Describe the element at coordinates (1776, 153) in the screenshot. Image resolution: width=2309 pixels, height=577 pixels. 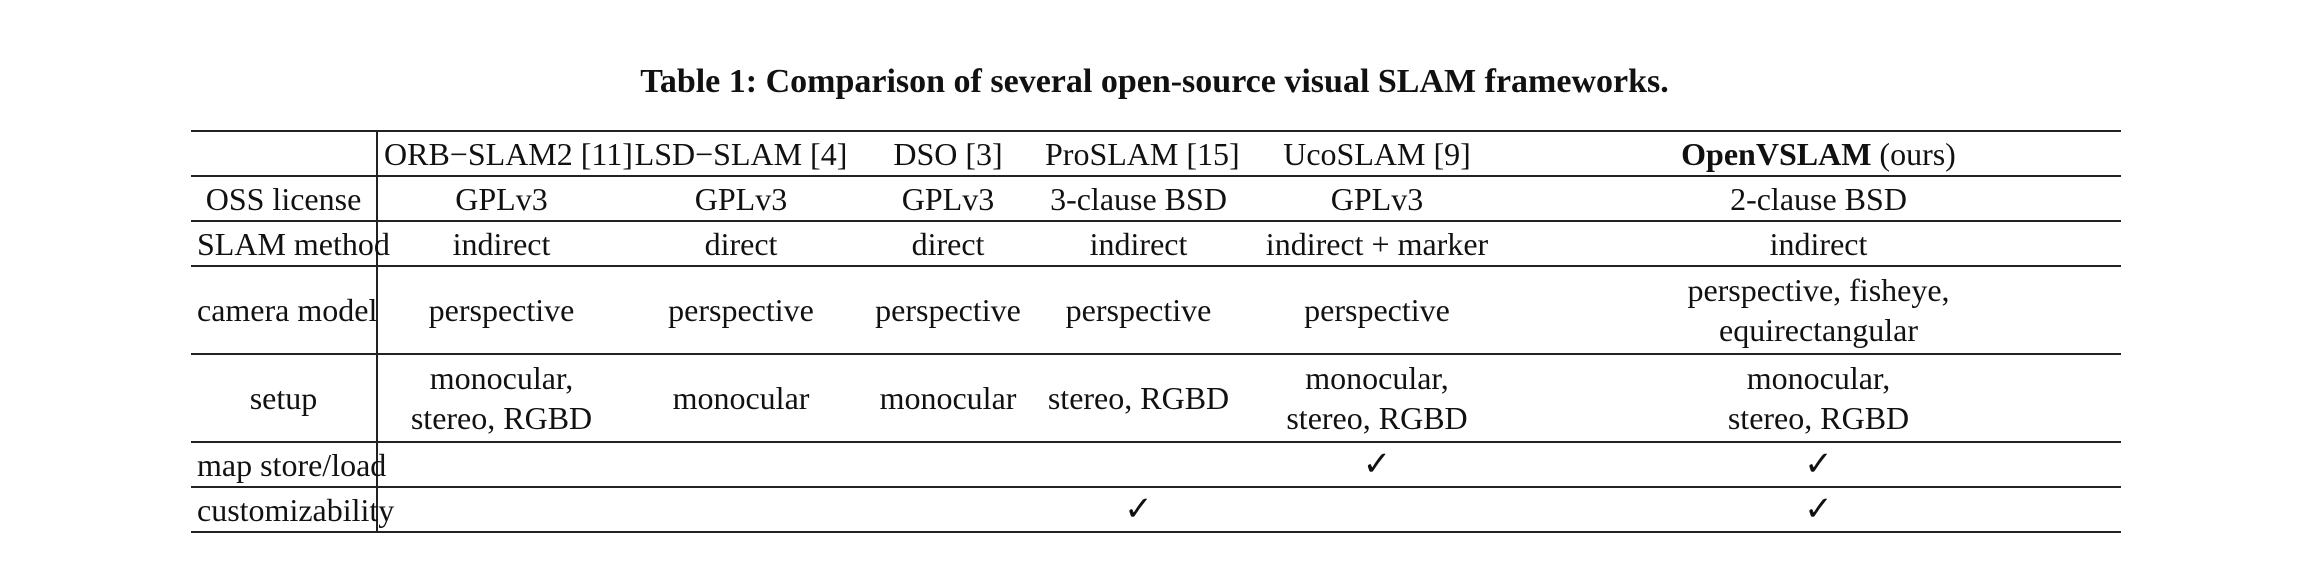
I see `openvslam-name: OpenVSLAM` at that location.